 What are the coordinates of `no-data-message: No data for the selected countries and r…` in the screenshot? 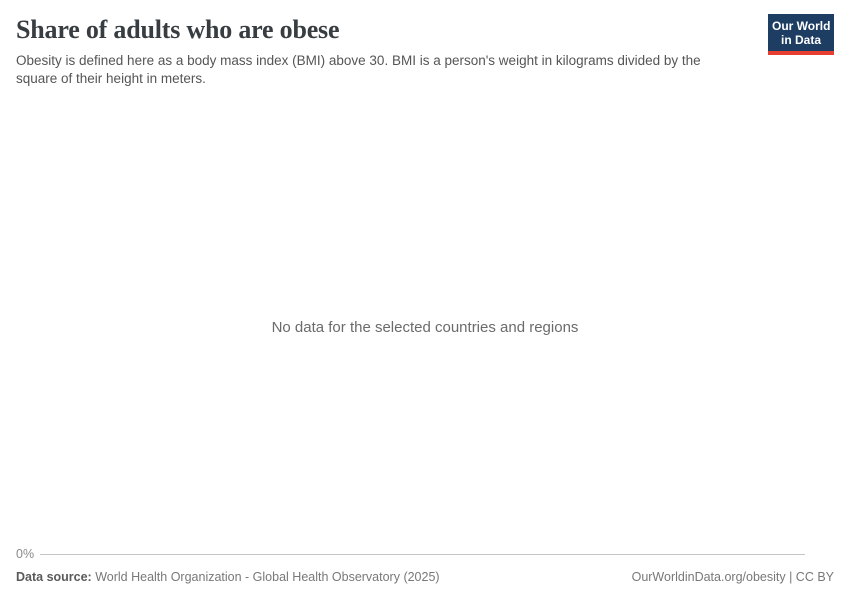 It's located at (425, 328).